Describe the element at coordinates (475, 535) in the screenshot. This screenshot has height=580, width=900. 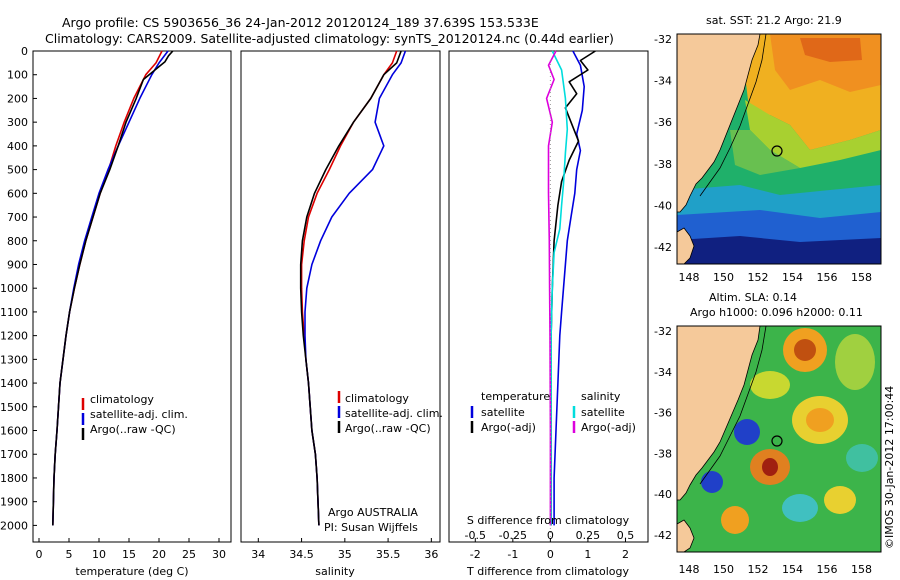
I see `s-tick-label: -0.5` at that location.